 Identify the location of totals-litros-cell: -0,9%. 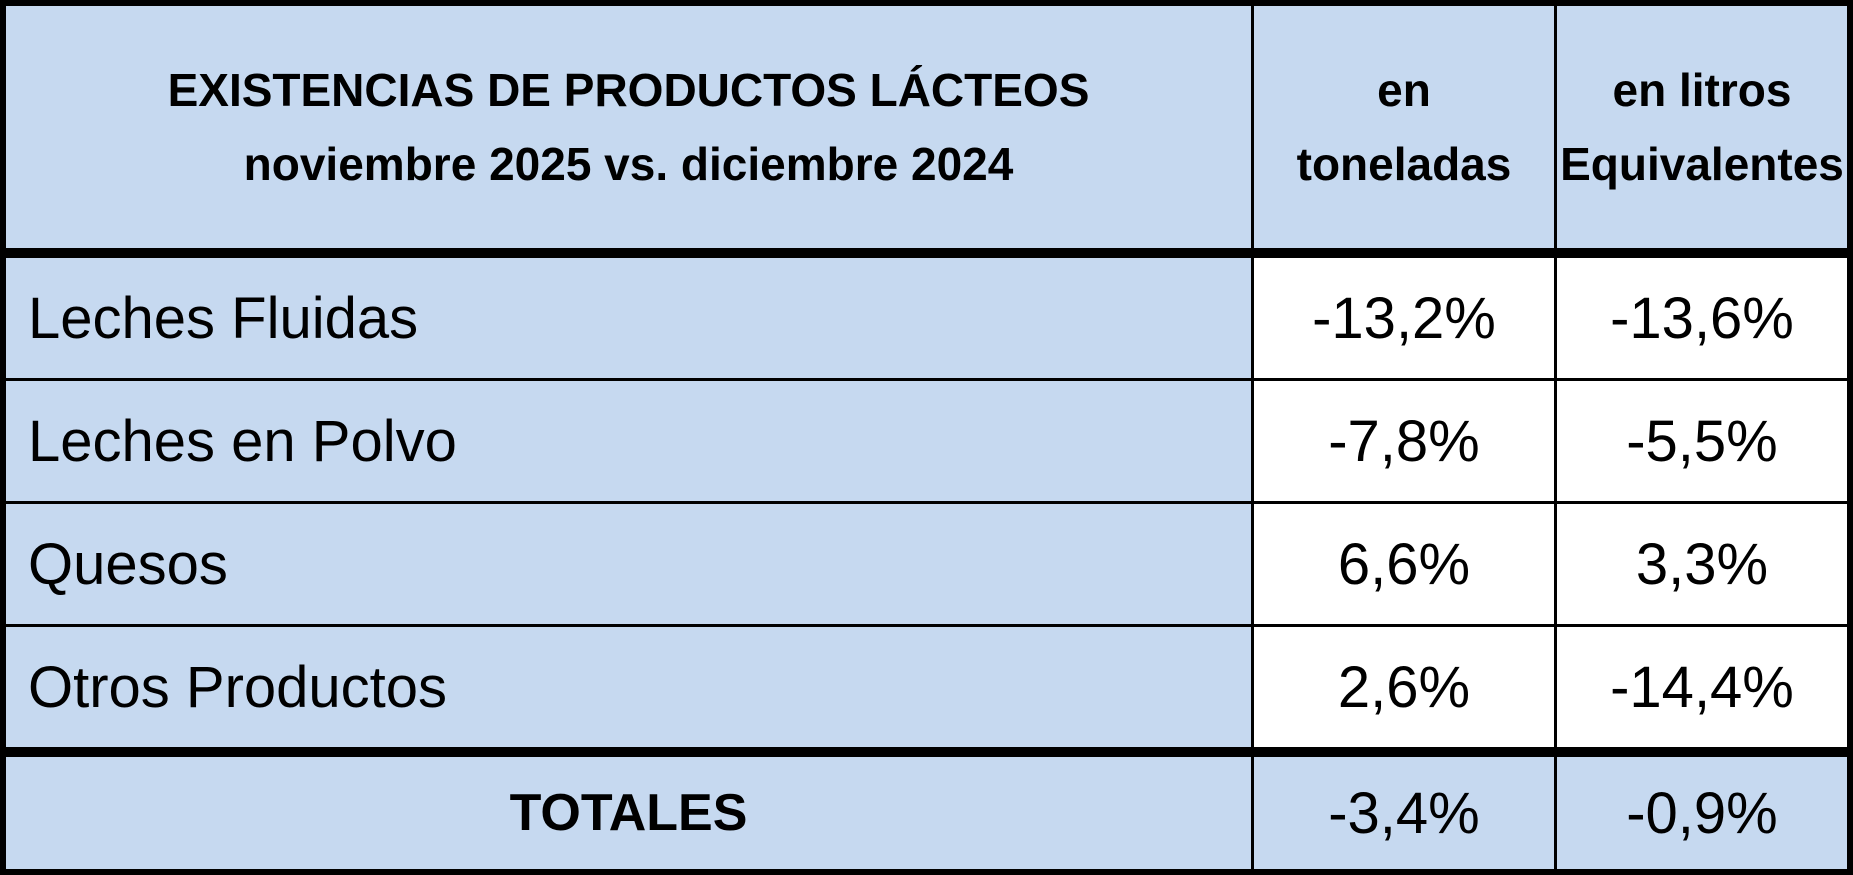
(1702, 813).